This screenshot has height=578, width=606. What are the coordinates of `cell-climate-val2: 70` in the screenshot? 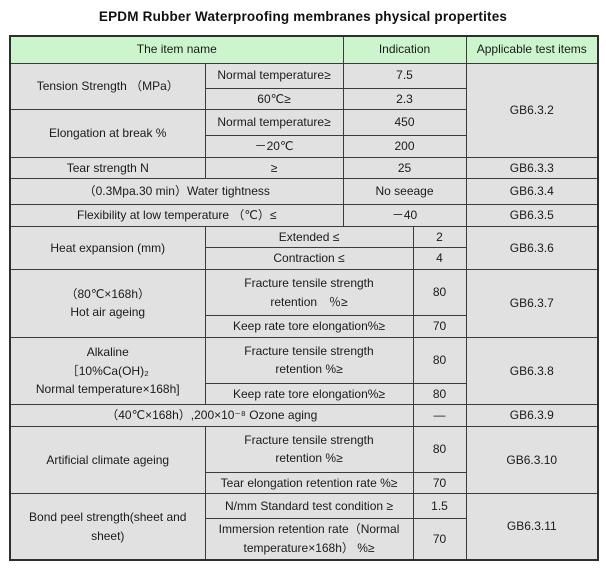 It's located at (439, 483).